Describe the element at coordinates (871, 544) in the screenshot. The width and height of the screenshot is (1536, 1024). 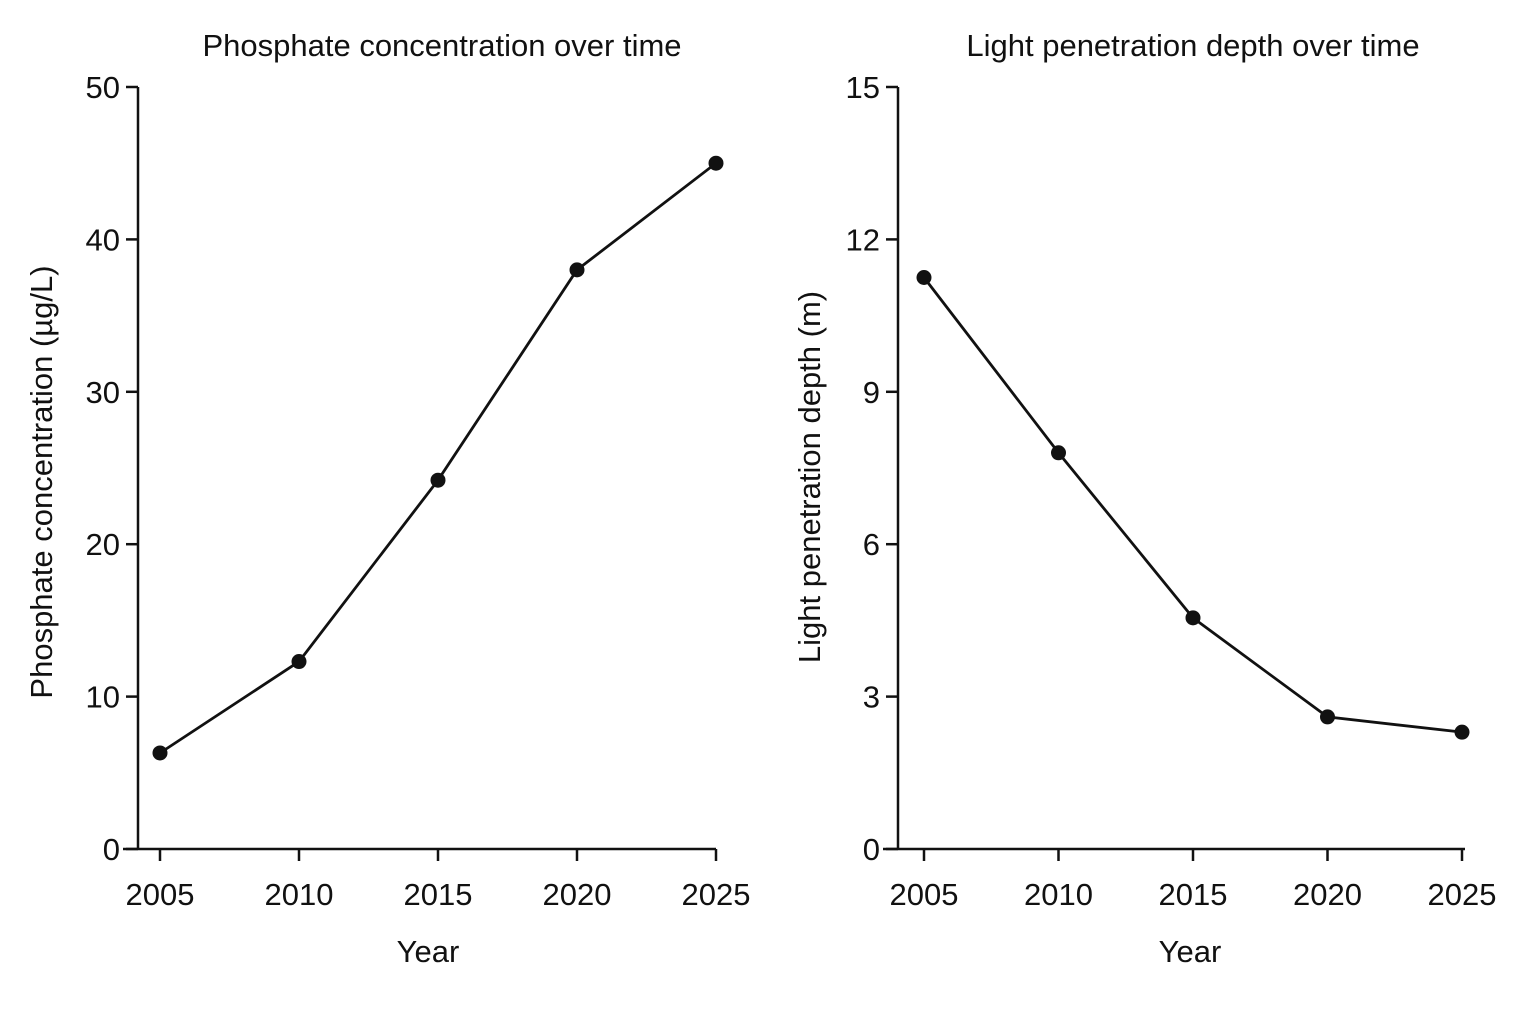
I see `y-tick-label: 6` at that location.